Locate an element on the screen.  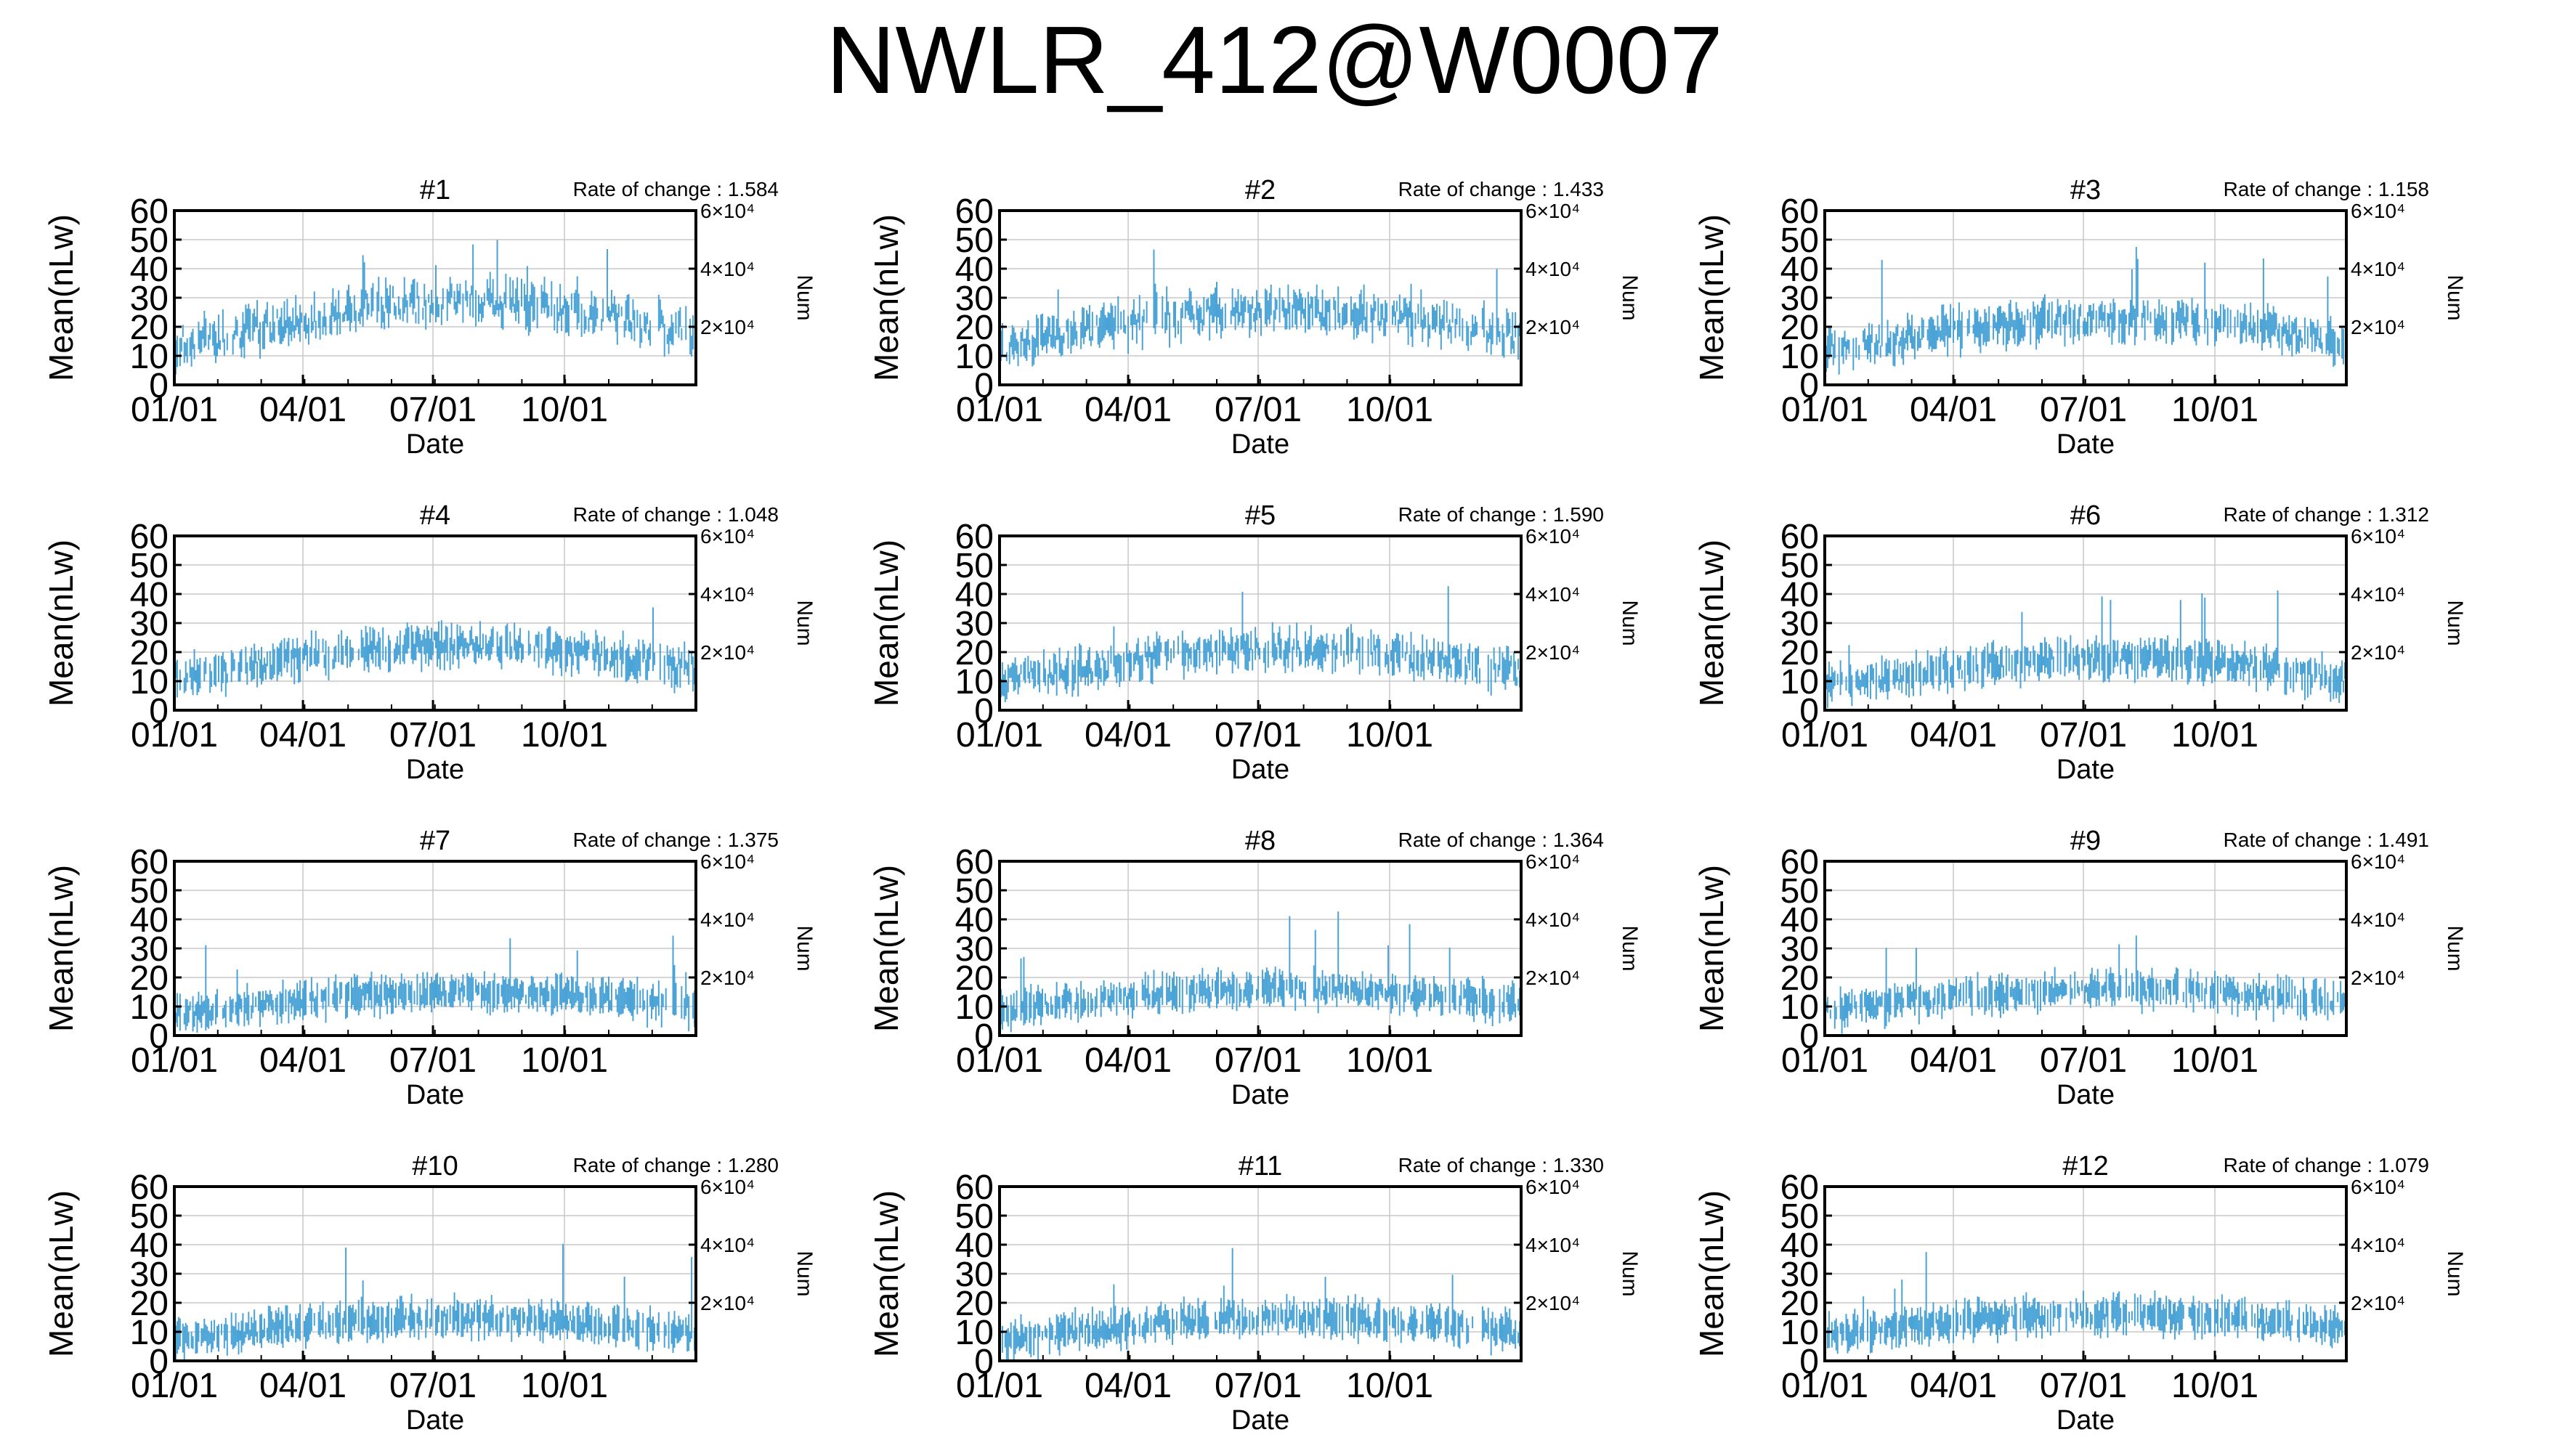
rate-of-change-label: Rate of change : 1.584 is located at coordinates (676, 189).